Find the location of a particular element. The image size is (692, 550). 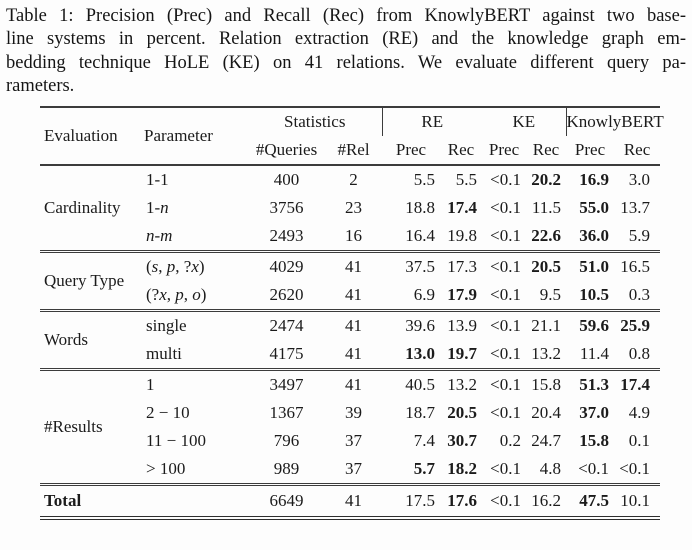

cell-queries: 796 is located at coordinates (286, 440).